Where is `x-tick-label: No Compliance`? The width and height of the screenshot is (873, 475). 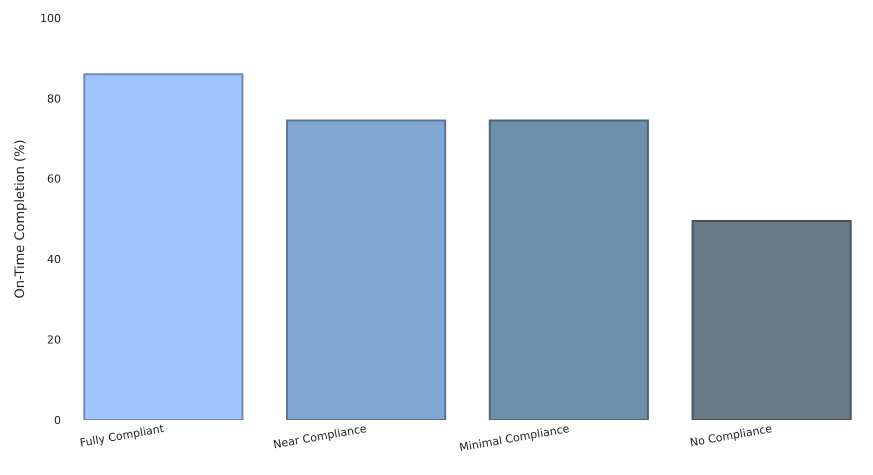 x-tick-label: No Compliance is located at coordinates (731, 436).